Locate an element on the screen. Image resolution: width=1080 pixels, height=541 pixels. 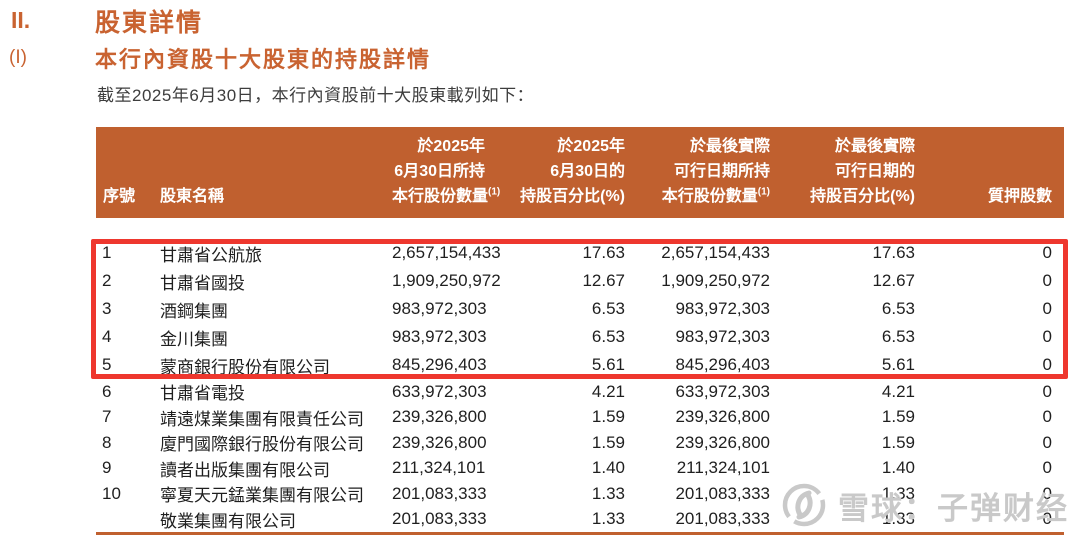
row-shares-jun30: 211,324,101 is located at coordinates (439, 468).